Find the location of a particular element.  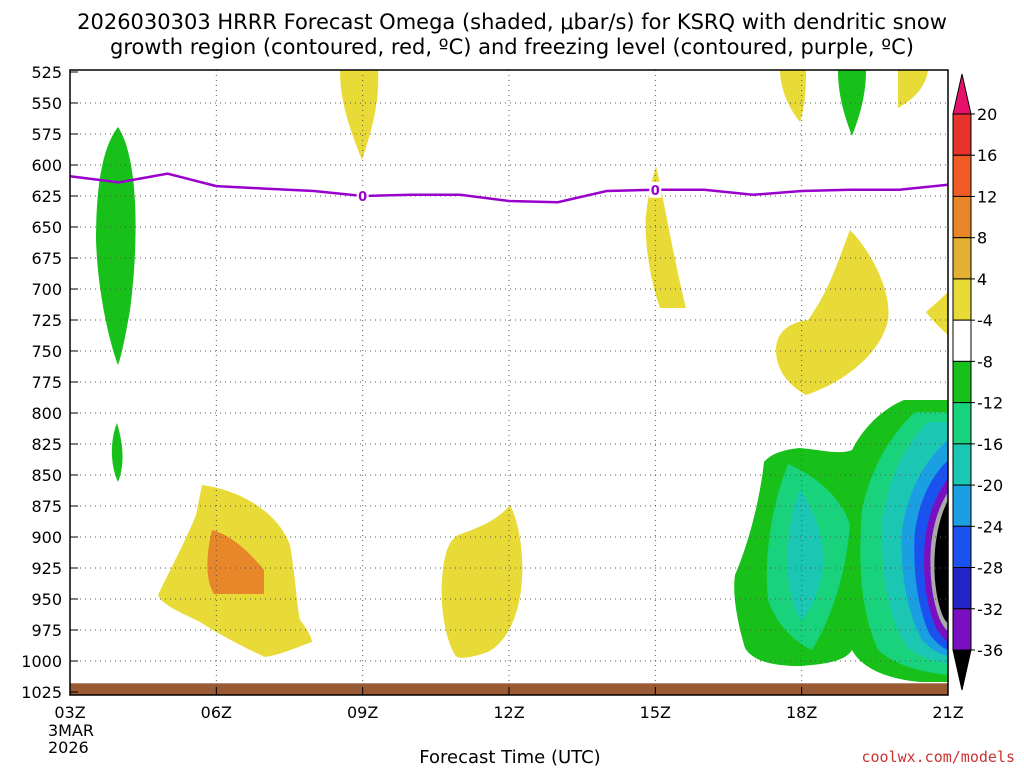

colorbar-bottom-arrow is located at coordinates (962, 670).